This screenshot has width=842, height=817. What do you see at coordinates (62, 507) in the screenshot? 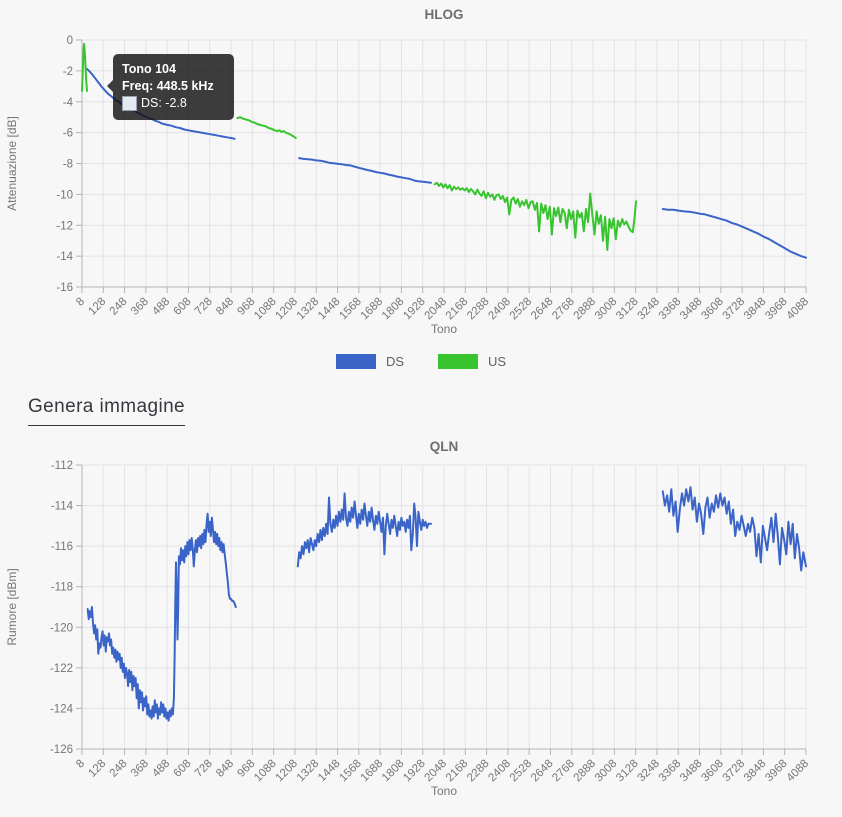
I see `svg-text: -114` at bounding box center [62, 507].